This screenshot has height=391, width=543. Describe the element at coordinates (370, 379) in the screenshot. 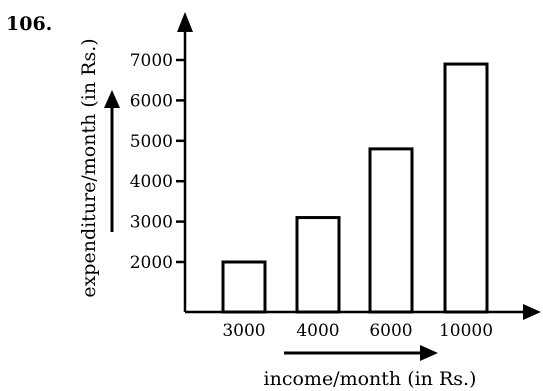

I see `x-axis-label: income/month (in Rs.)` at that location.